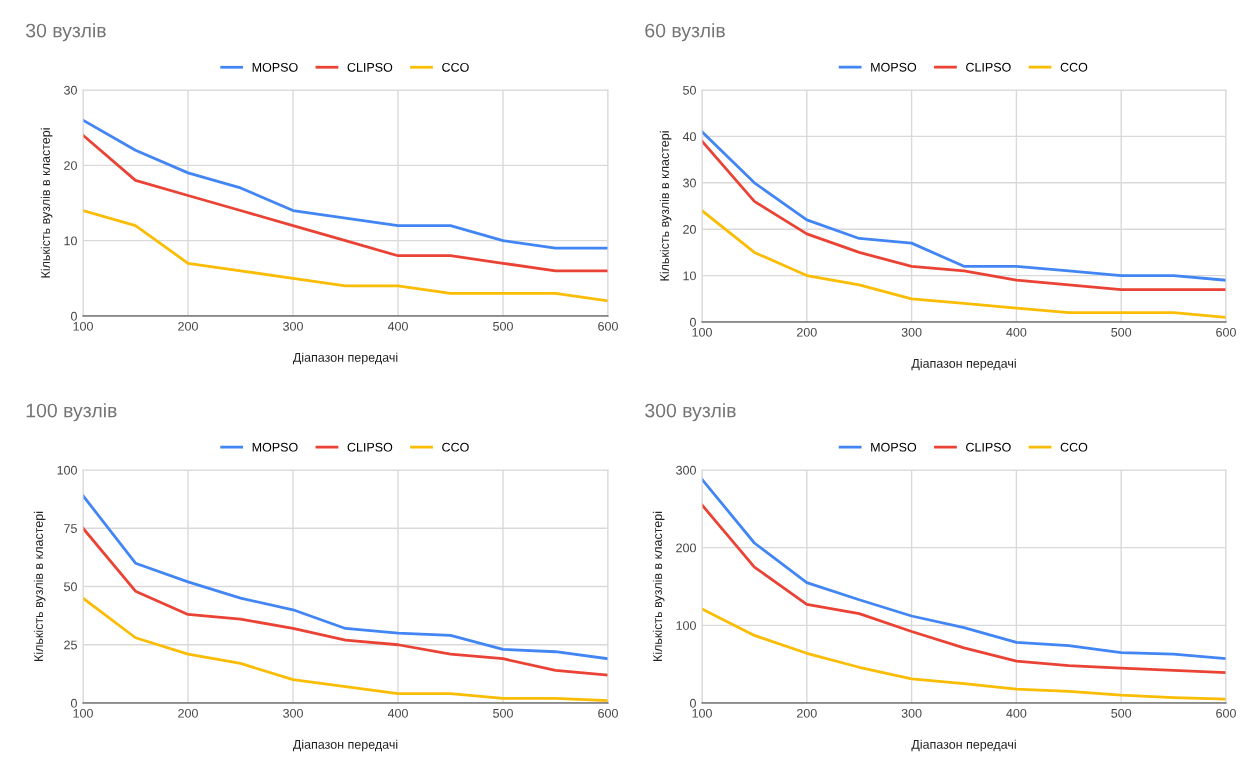  I want to click on chart-title: 300 вузлів, so click(690, 412).